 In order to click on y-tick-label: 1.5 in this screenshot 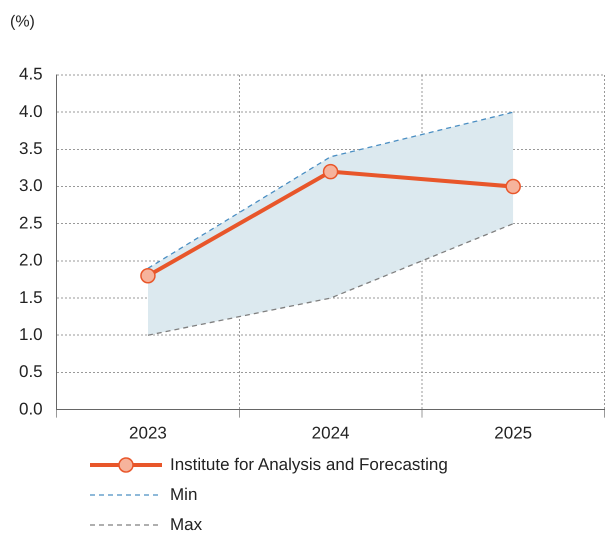, I will do `click(30, 297)`.